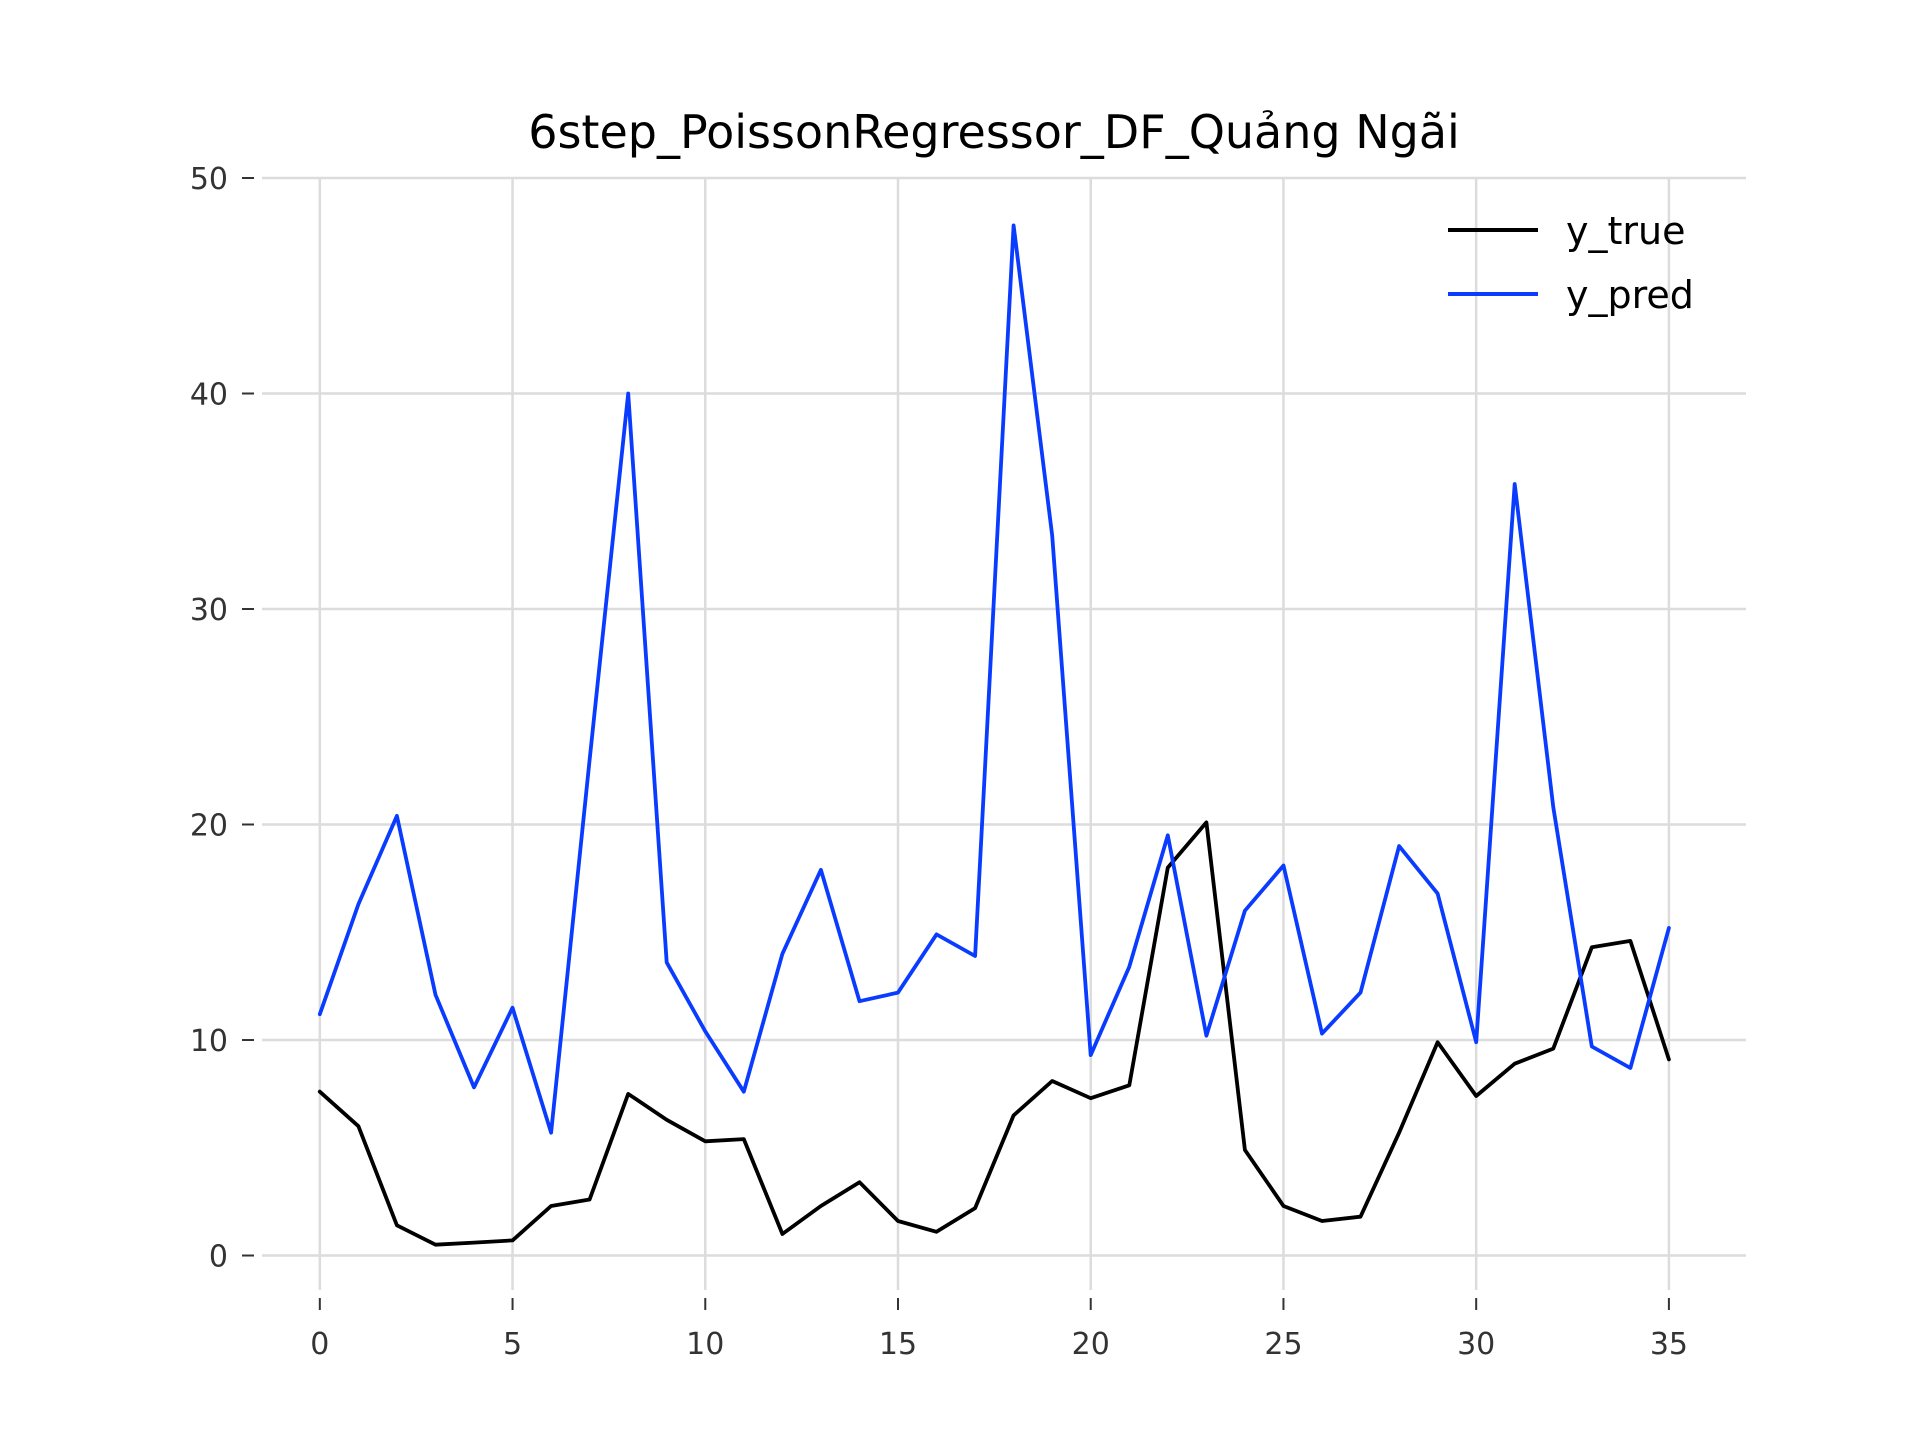 Image resolution: width=1920 pixels, height=1440 pixels. What do you see at coordinates (319, 1344) in the screenshot?
I see `x-tick-label-0: 0` at bounding box center [319, 1344].